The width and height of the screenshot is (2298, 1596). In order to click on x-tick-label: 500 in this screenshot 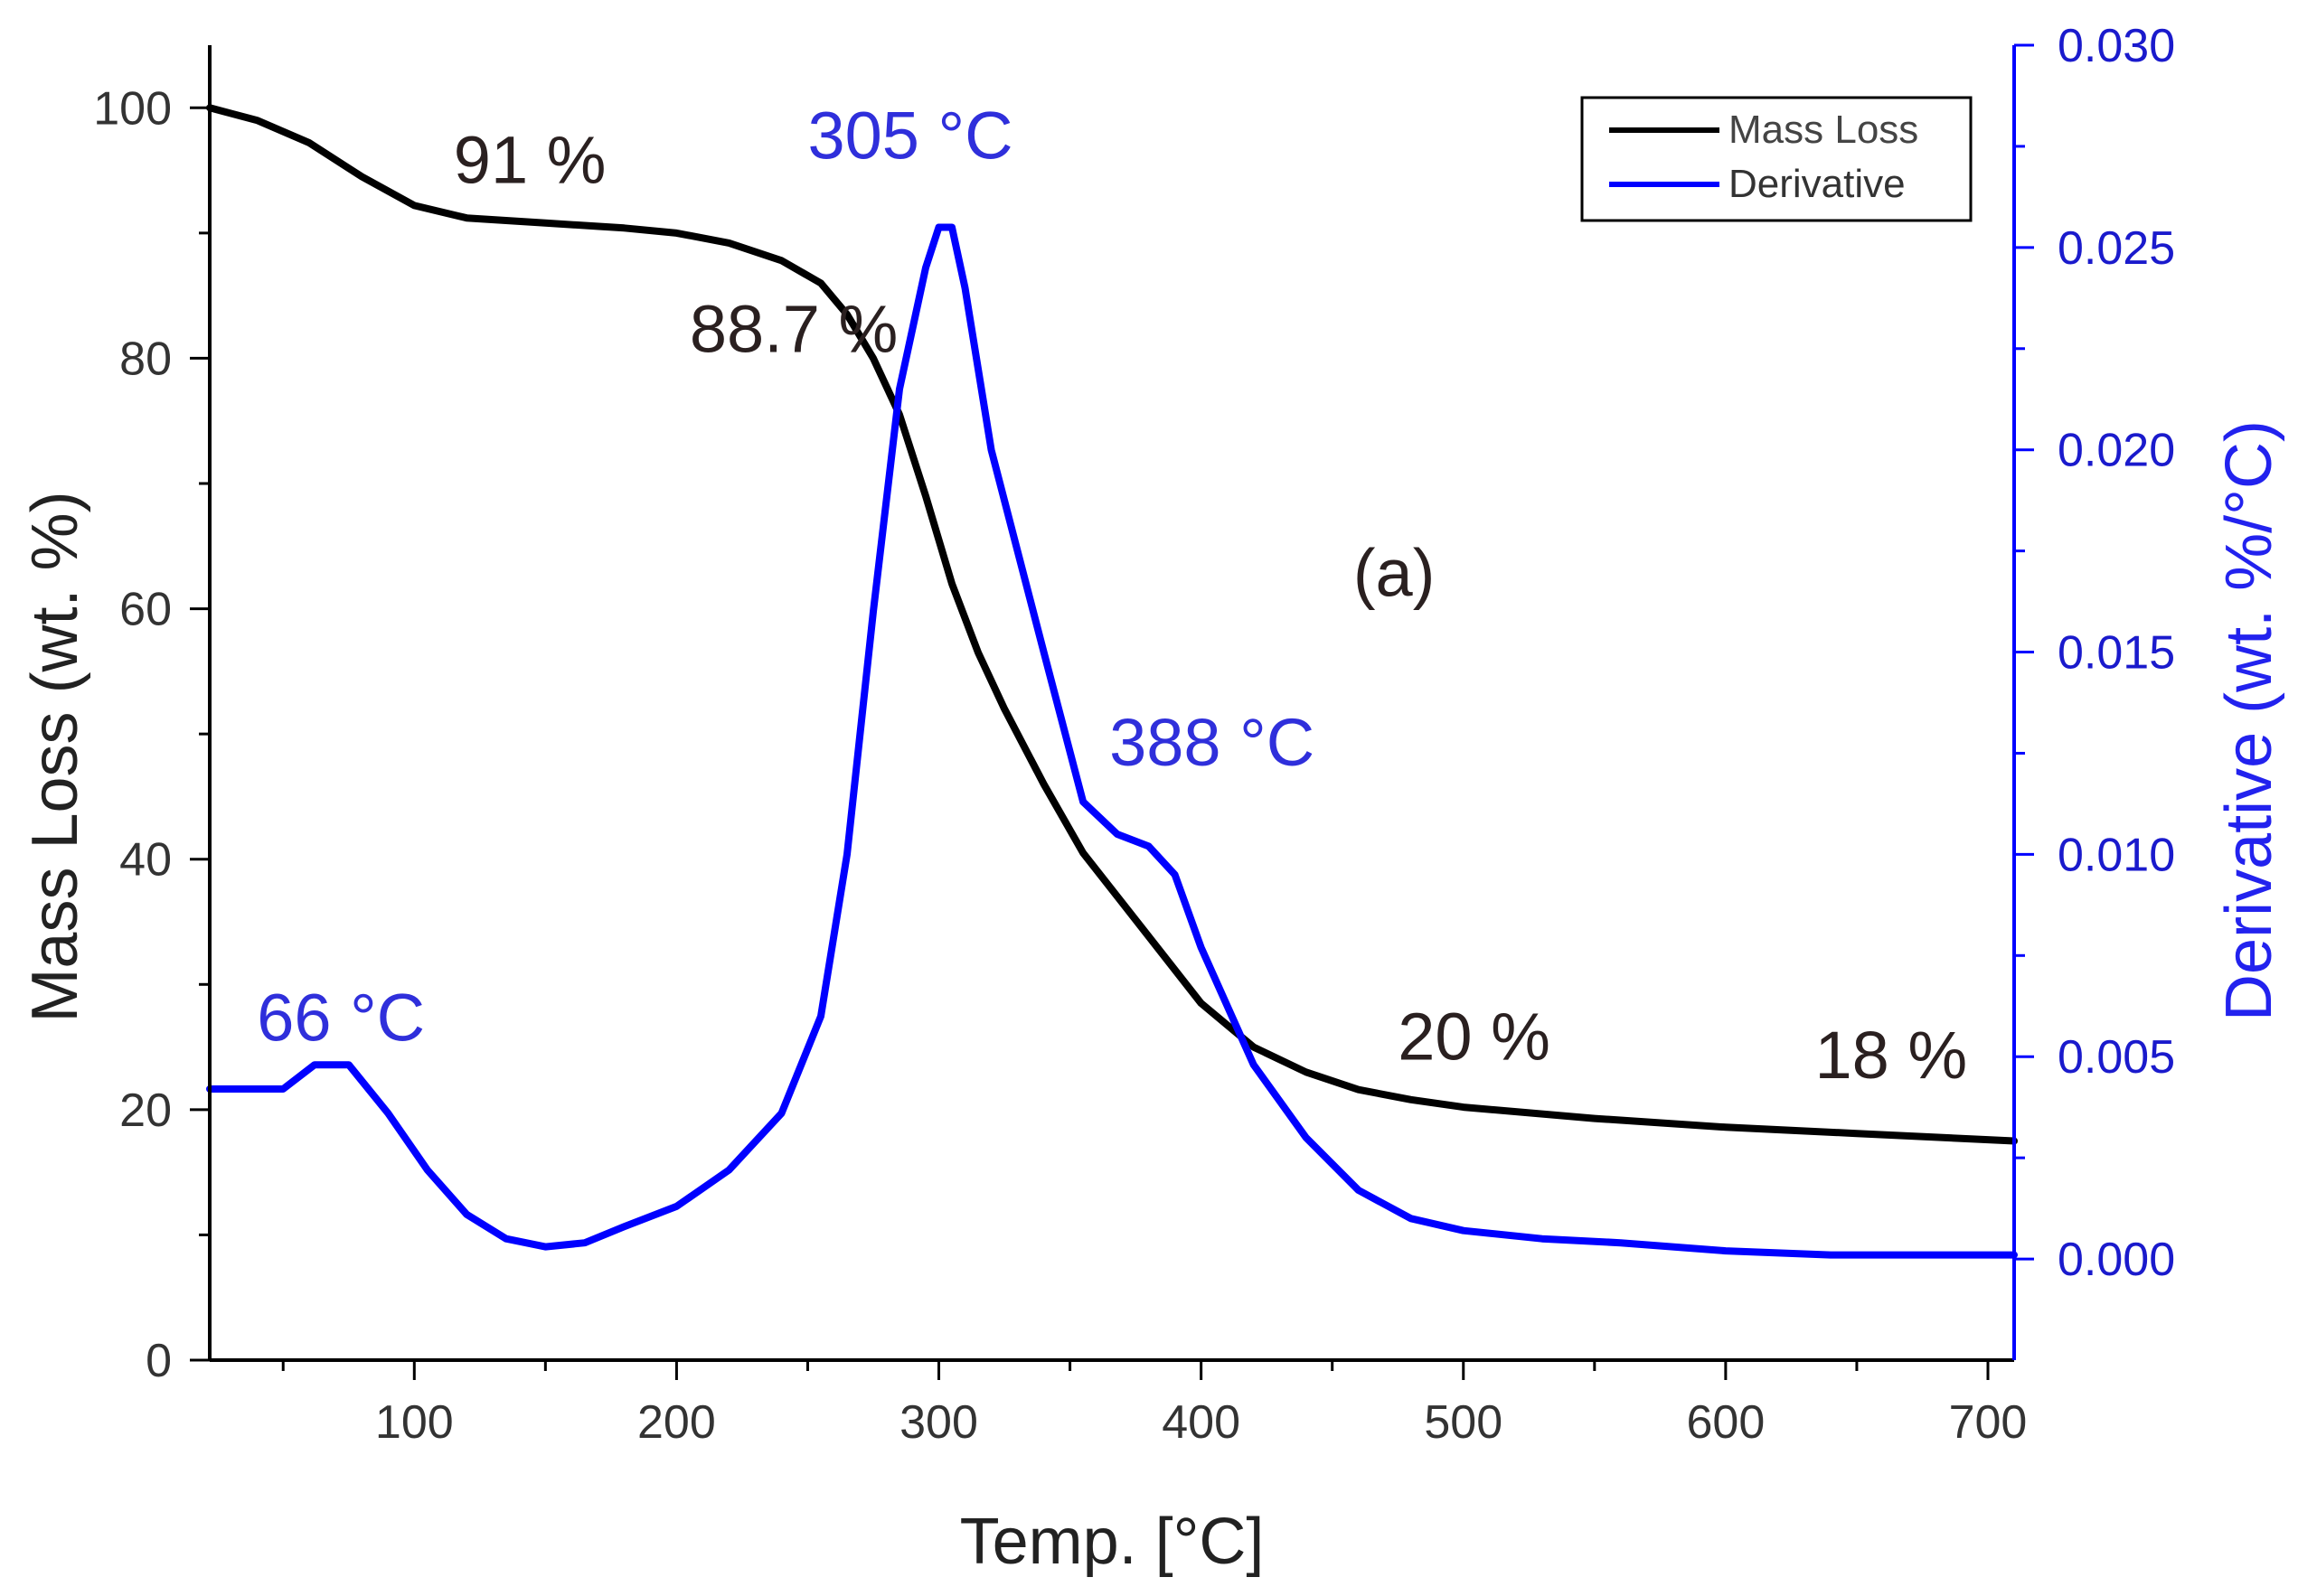, I will do `click(1463, 1422)`.